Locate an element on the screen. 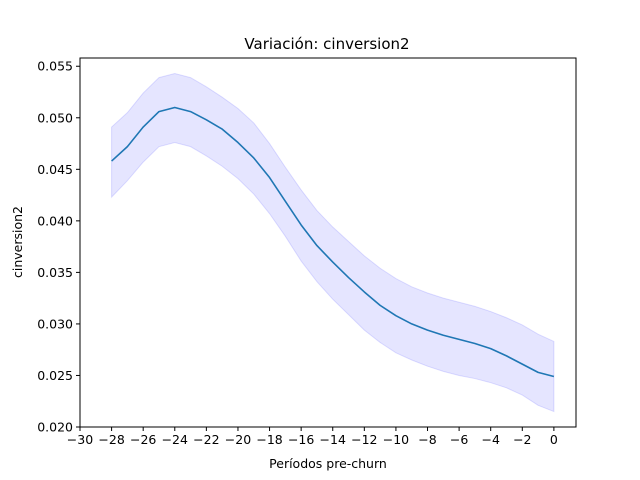 This screenshot has width=640, height=480. x-tick-label: −20 is located at coordinates (238, 439).